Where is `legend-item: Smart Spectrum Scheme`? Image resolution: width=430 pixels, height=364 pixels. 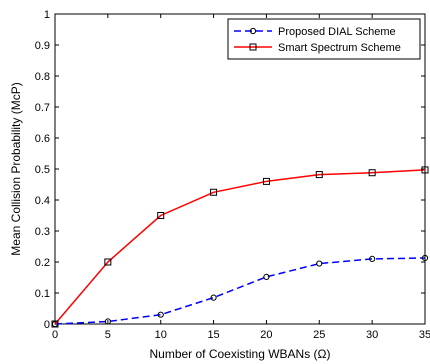 legend-item: Smart Spectrum Scheme is located at coordinates (317, 48).